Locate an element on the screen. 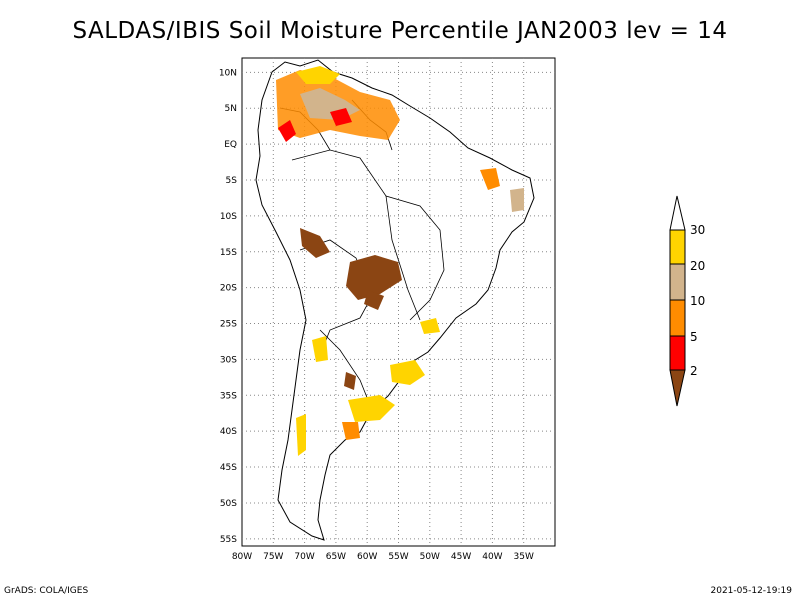 The image size is (800, 600). patch-yellow-uruguay is located at coordinates (407, 372).